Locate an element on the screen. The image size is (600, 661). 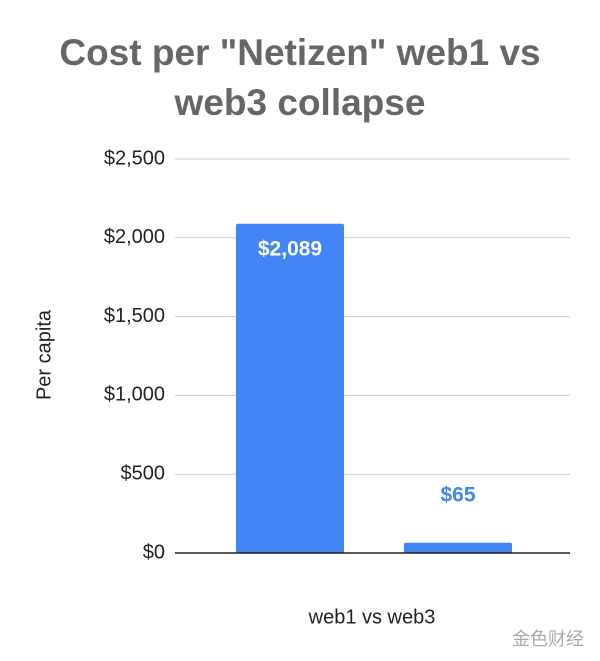
y-tick-label: $500 is located at coordinates (143, 473).